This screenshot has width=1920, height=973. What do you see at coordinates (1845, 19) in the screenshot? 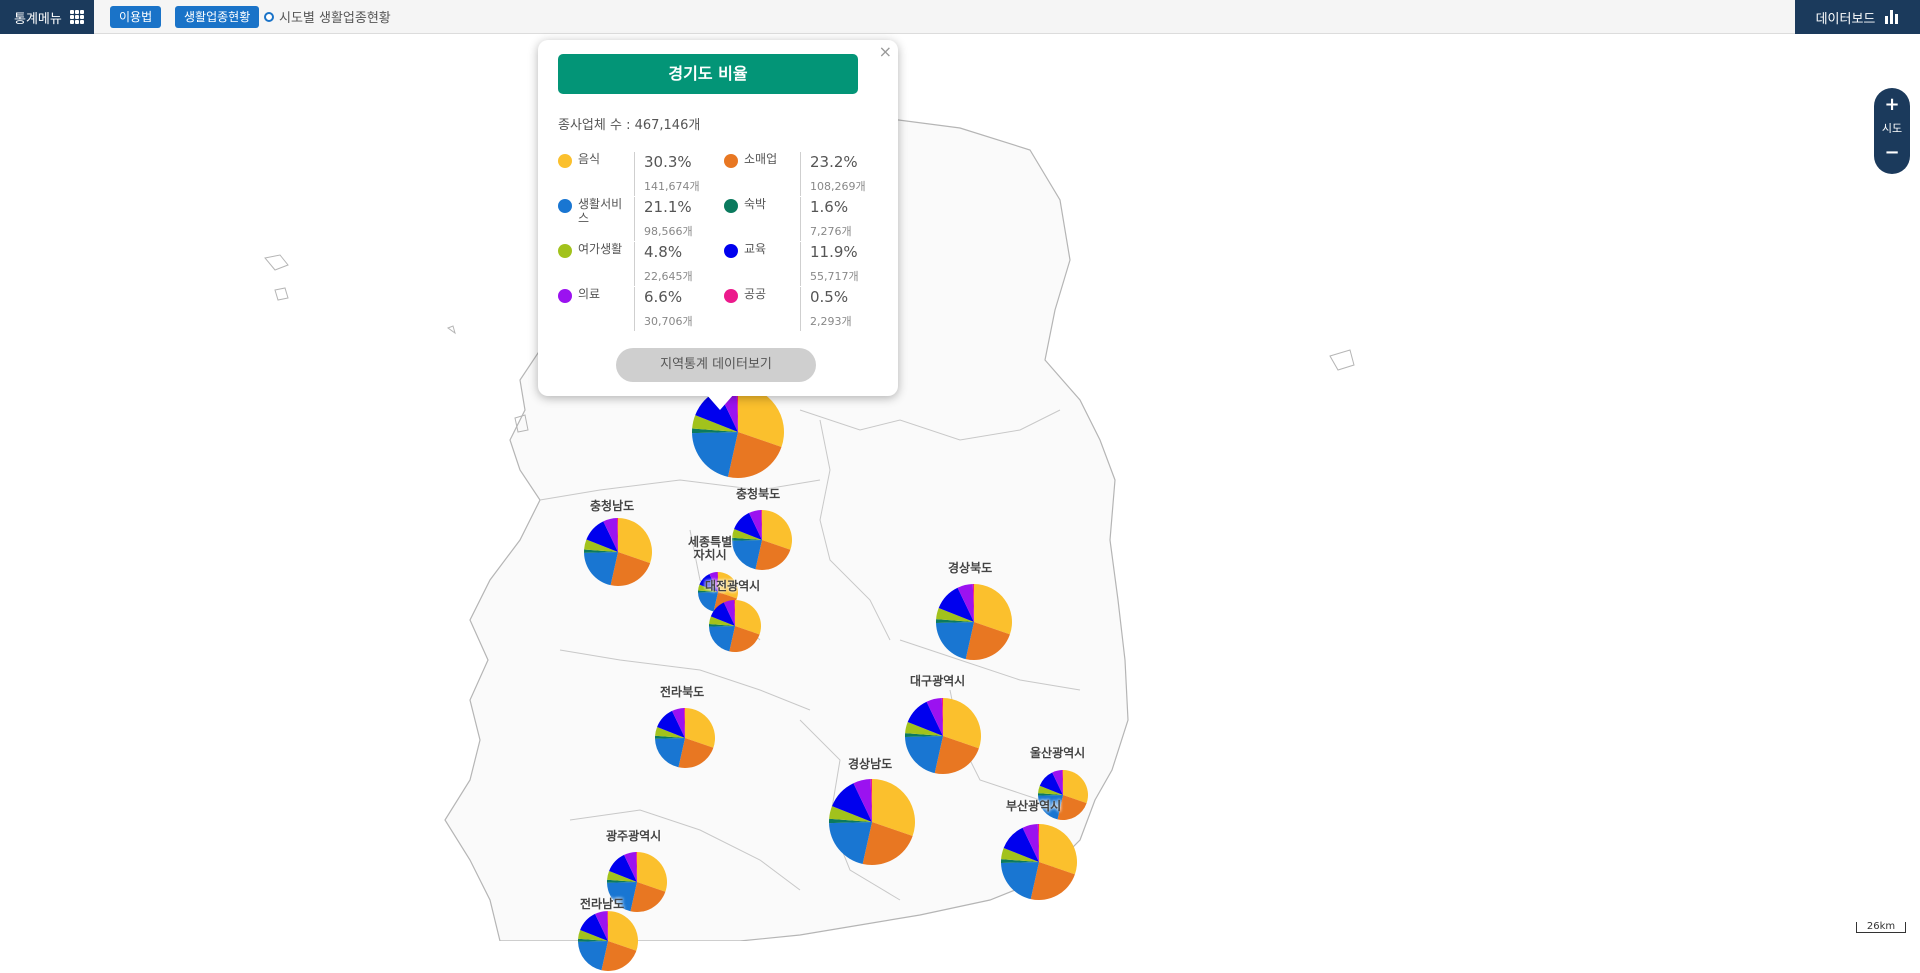
I see `dashboard-label: 데이터보드` at bounding box center [1845, 19].